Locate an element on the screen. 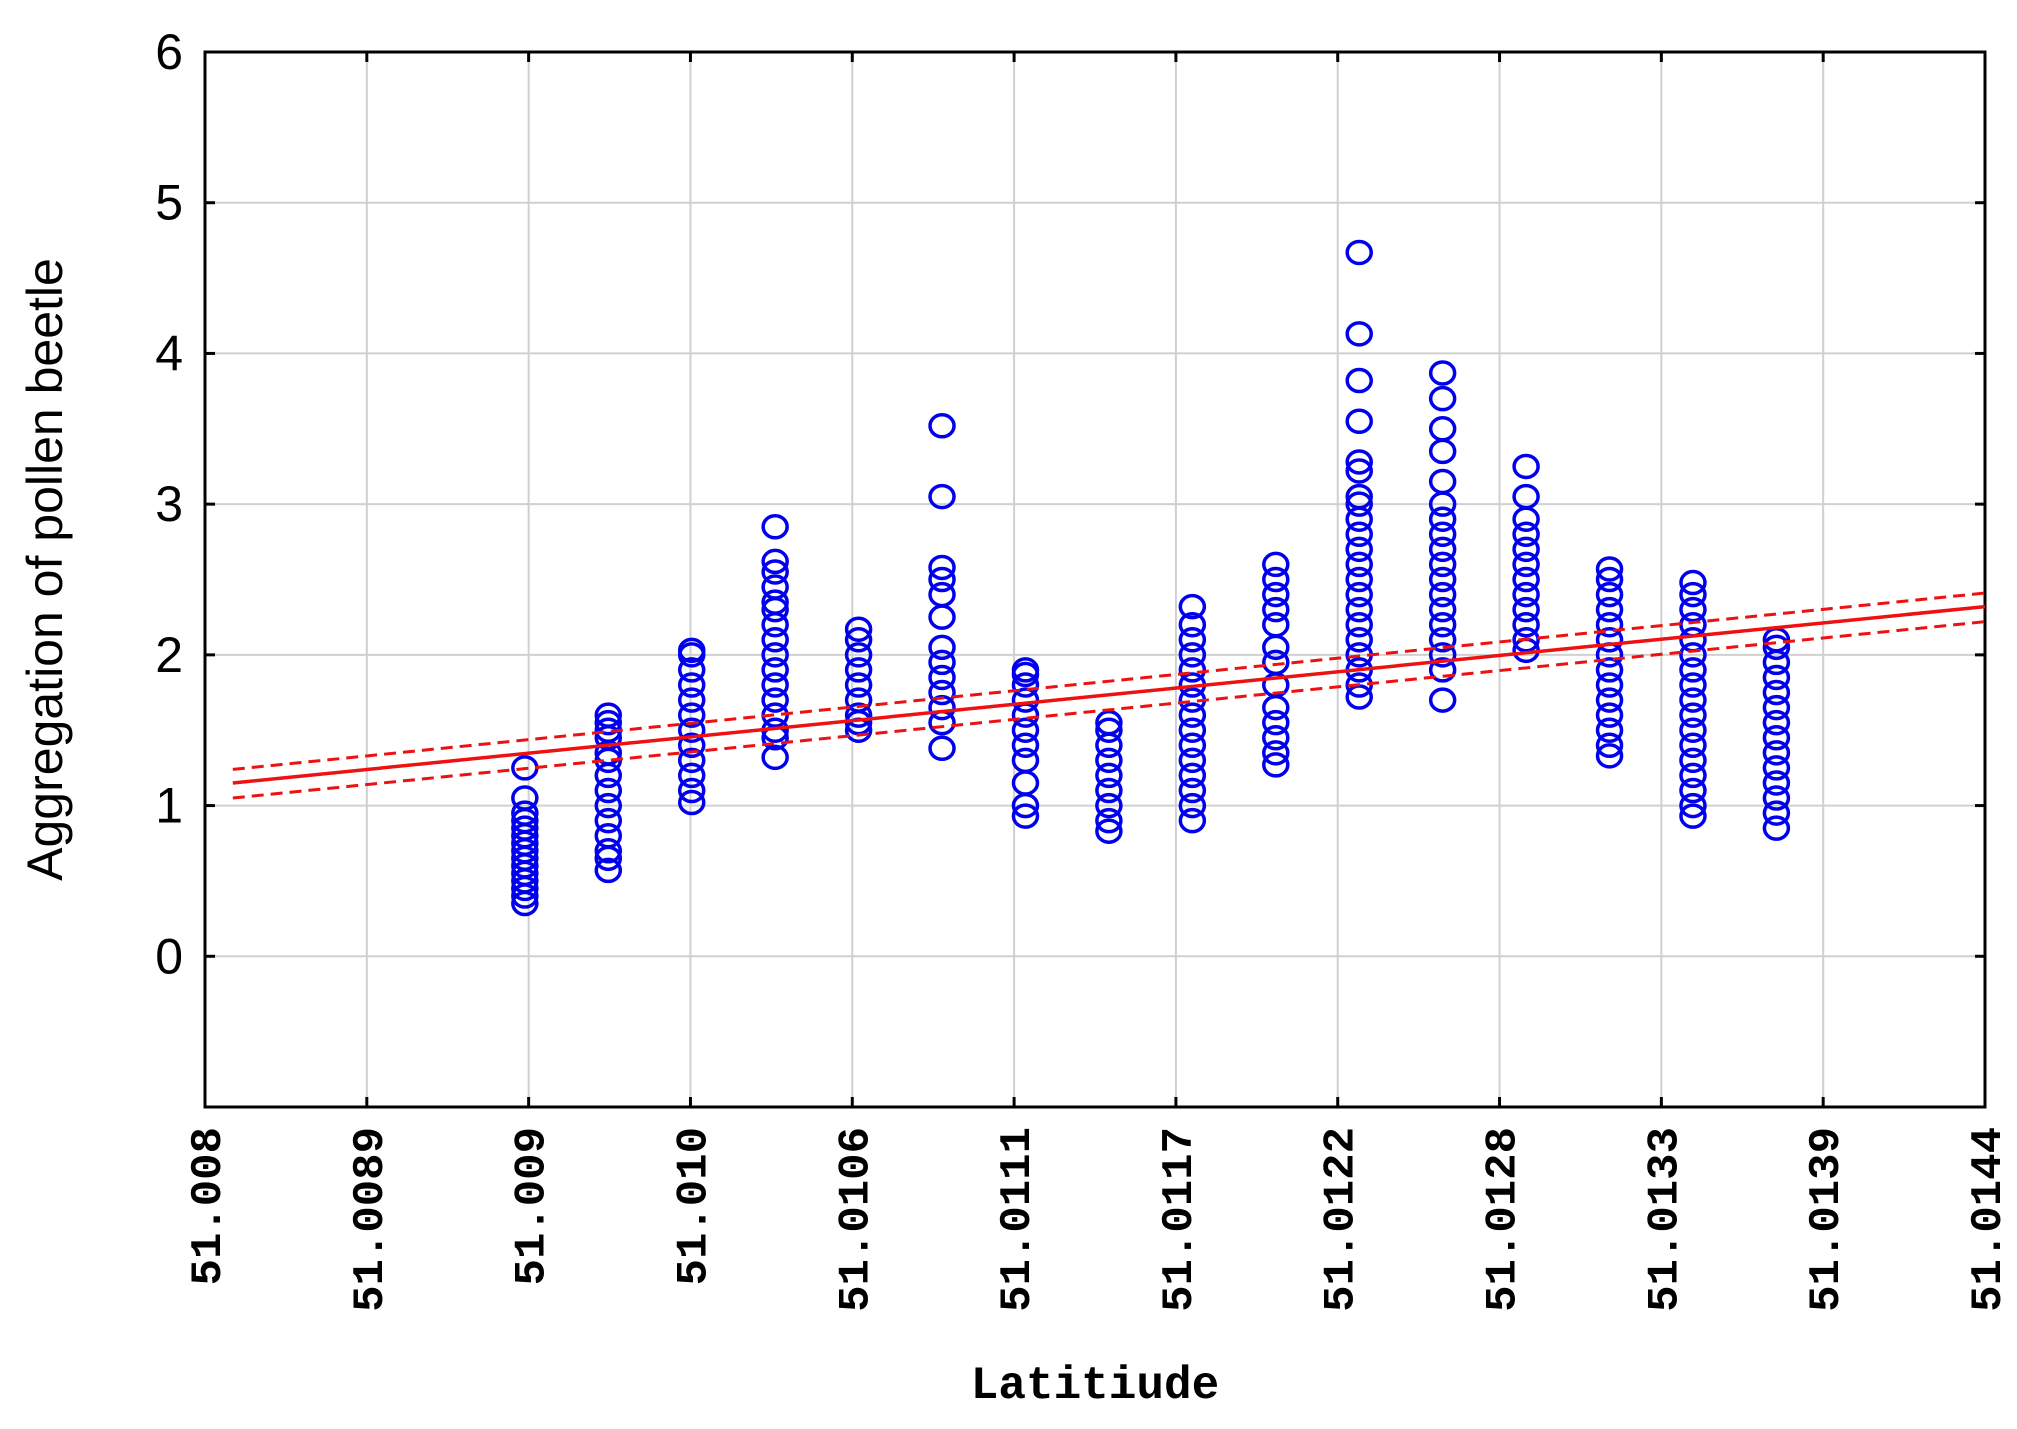  x-tick-label: 51.010 is located at coordinates (694, 1206).